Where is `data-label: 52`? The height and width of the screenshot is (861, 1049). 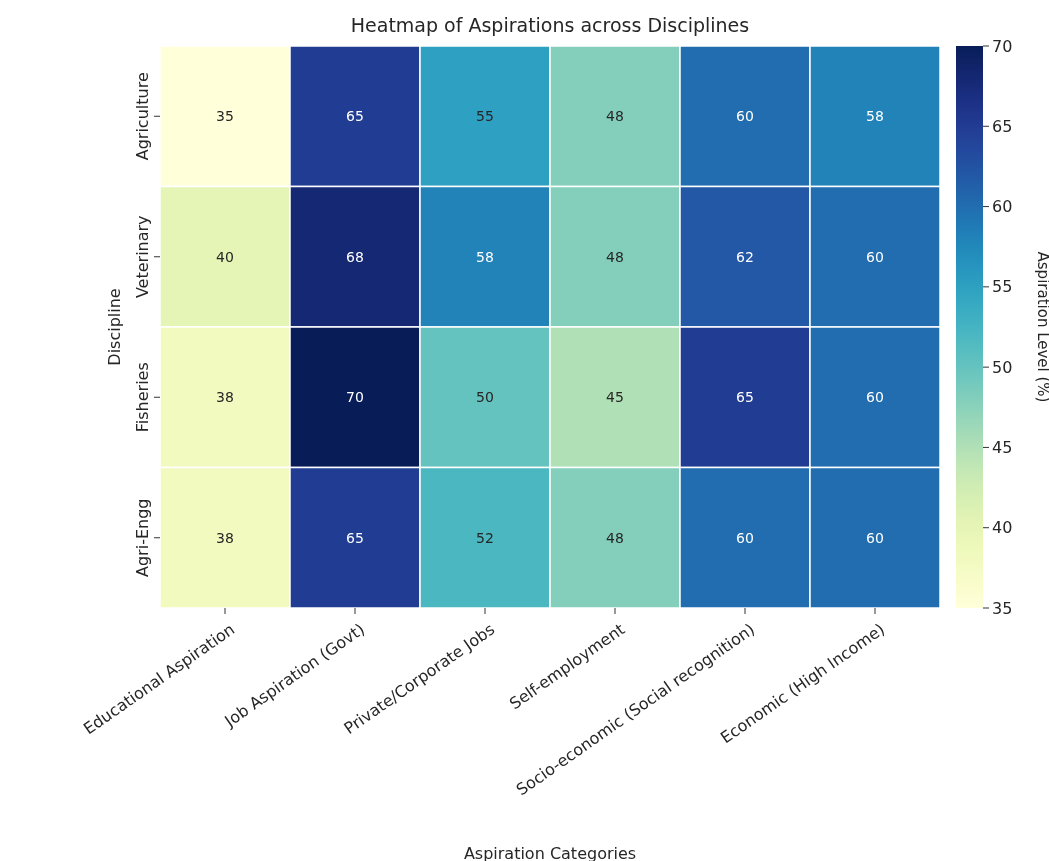
data-label: 52 is located at coordinates (485, 537).